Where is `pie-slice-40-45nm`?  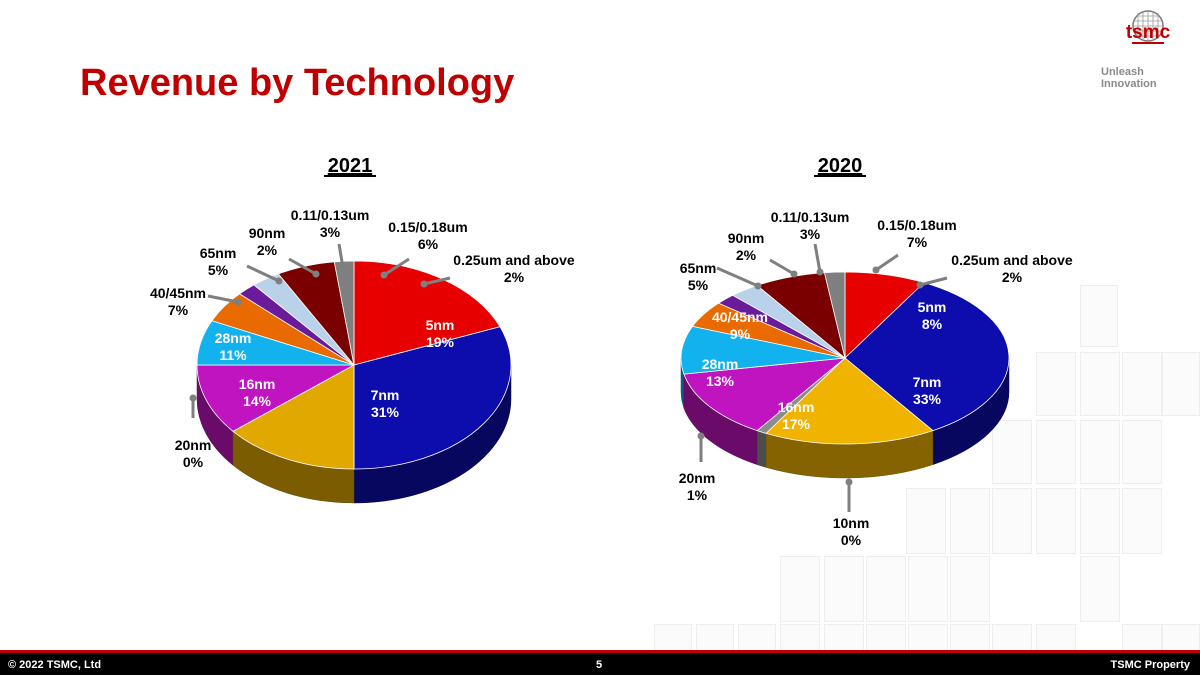
pie-slice-40-45nm is located at coordinates (763, 350).